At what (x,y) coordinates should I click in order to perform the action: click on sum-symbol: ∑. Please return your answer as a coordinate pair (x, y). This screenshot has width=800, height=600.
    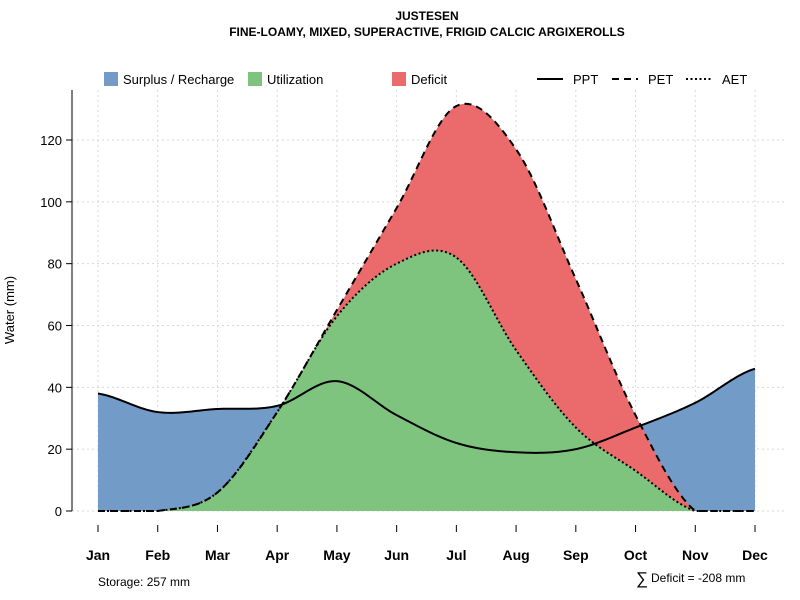
    Looking at the image, I should click on (642, 578).